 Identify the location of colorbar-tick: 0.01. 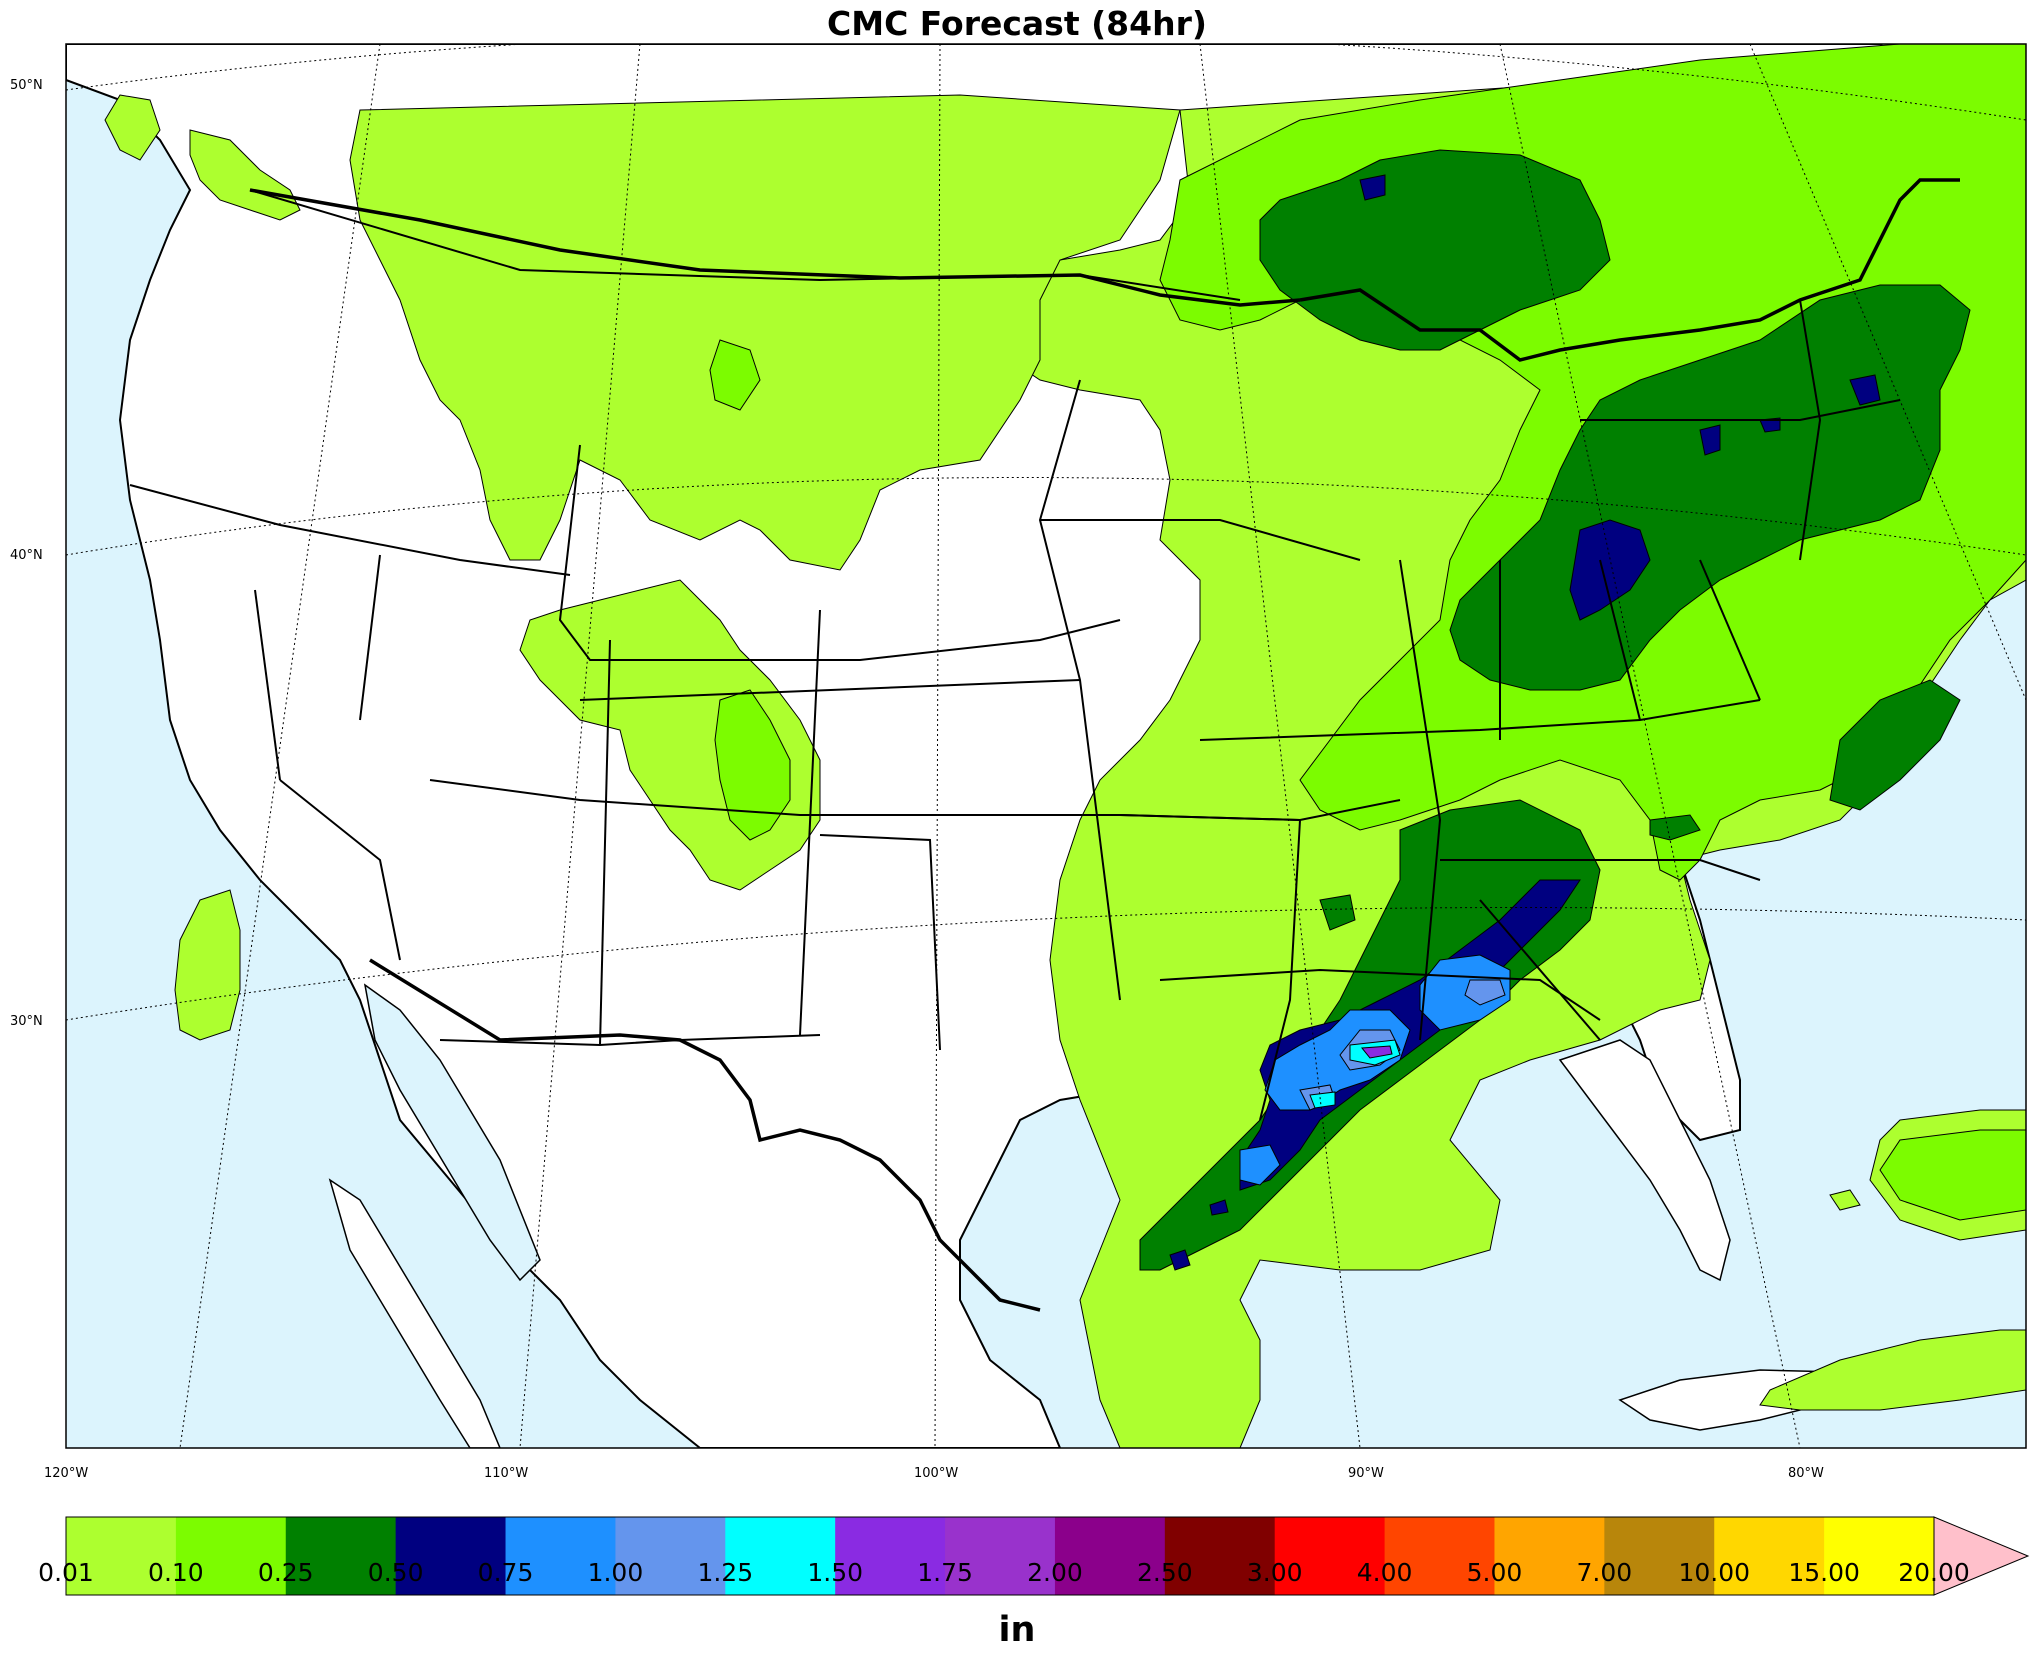
(66, 1572).